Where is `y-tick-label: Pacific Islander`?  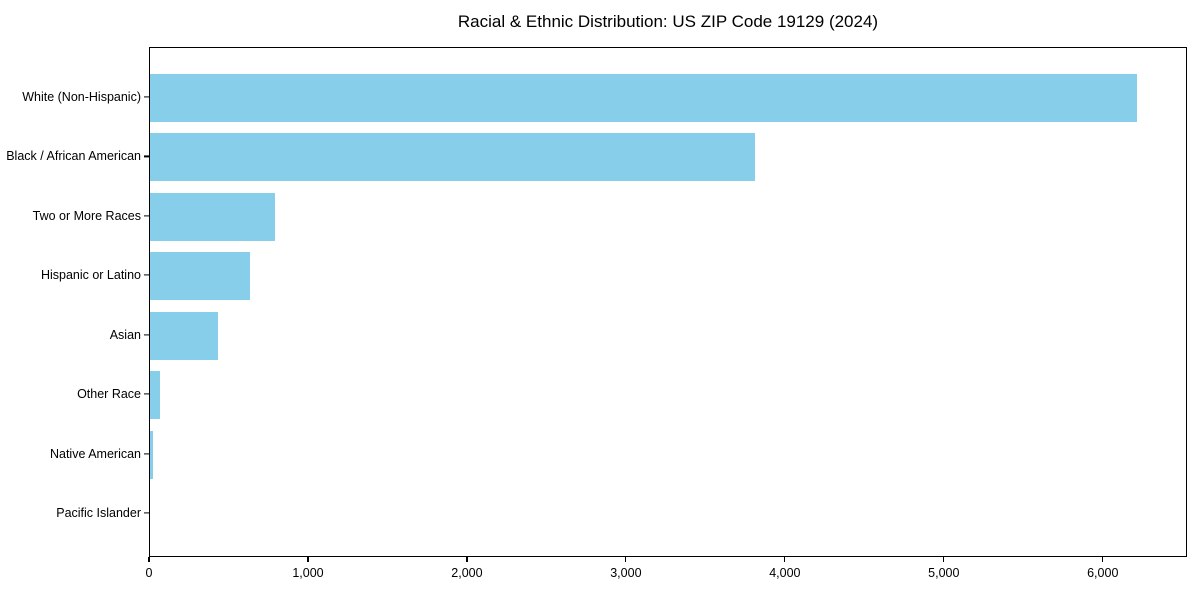 y-tick-label: Pacific Islander is located at coordinates (98, 513).